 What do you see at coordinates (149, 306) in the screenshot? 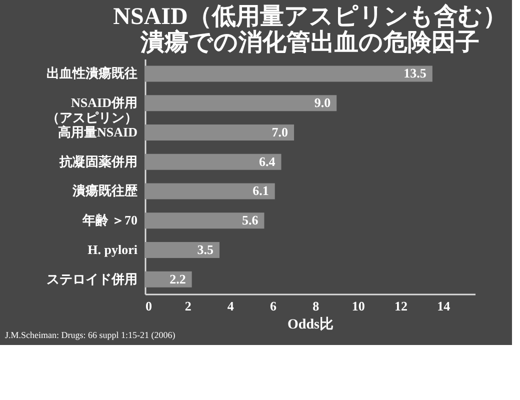
I see `x-tick-label: 0` at bounding box center [149, 306].